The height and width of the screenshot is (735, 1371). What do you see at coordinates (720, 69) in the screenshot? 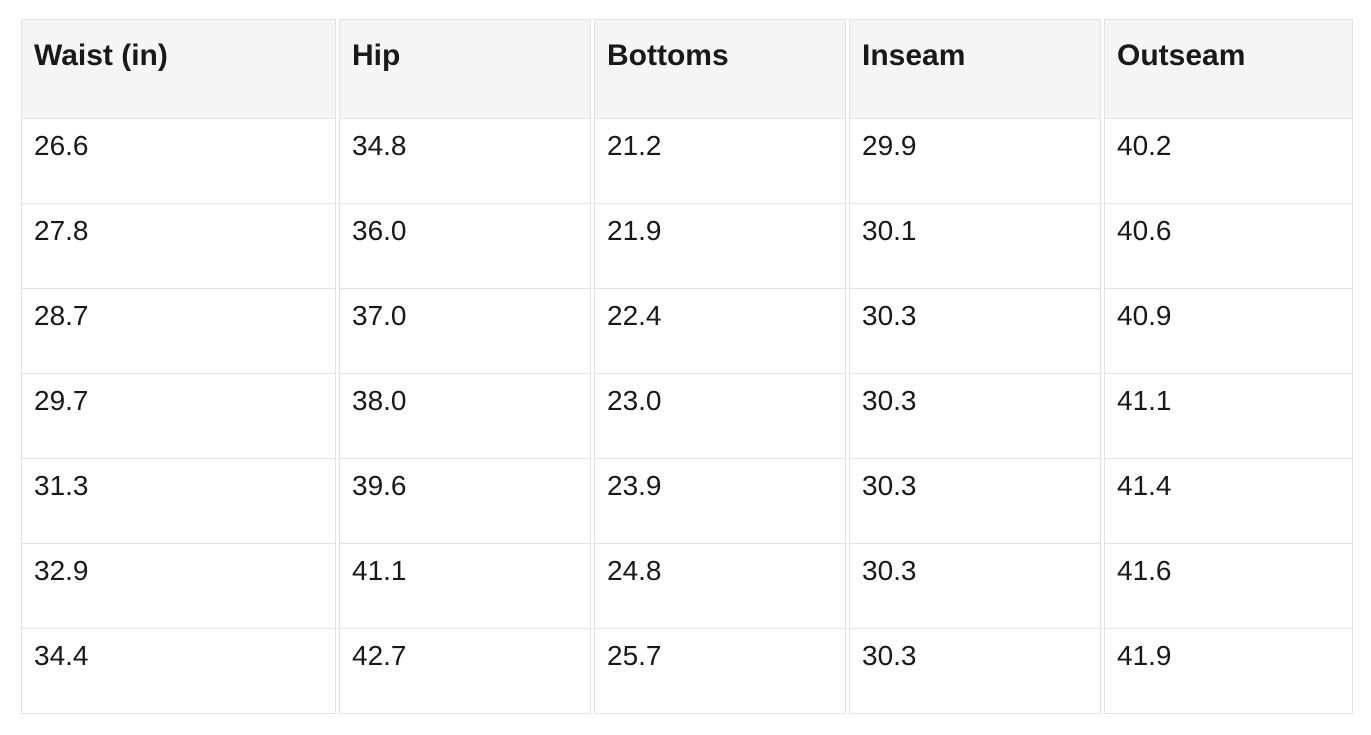
I see `column-header-bottoms: Bottoms` at bounding box center [720, 69].